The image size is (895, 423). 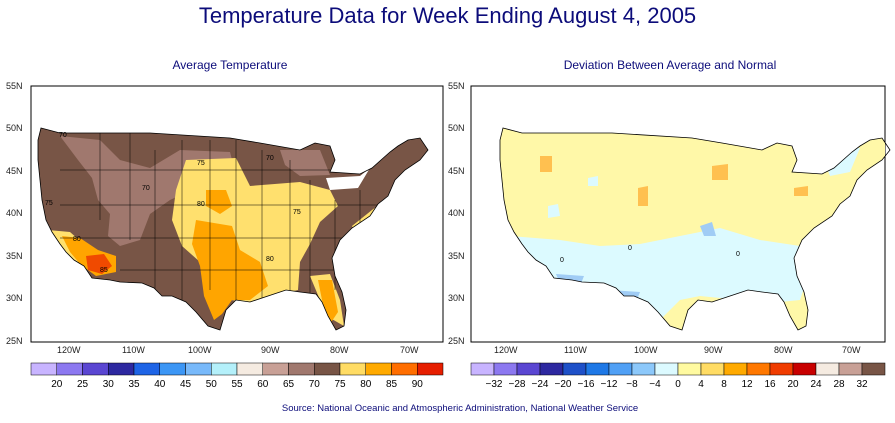 I want to click on legend-label: −12, so click(x=609, y=384).